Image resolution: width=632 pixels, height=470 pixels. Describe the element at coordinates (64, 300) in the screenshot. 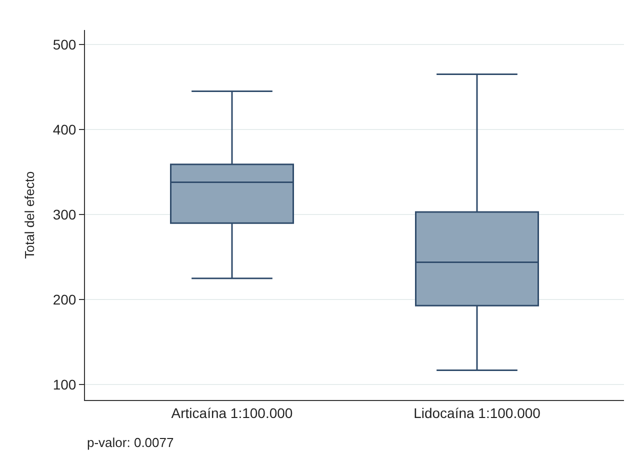

I see `y-tick-label: 200` at that location.